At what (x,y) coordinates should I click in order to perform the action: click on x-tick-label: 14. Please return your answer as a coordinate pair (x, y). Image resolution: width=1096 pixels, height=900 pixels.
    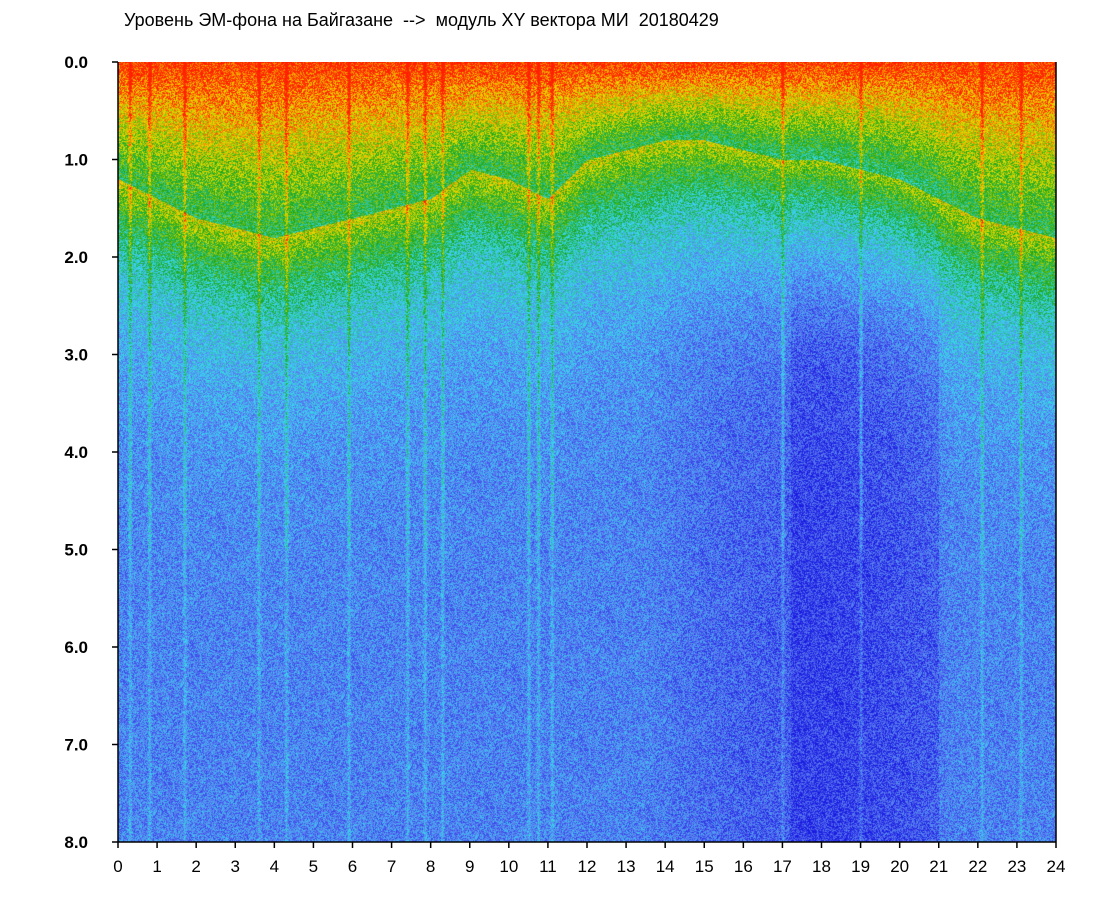
    Looking at the image, I should click on (665, 866).